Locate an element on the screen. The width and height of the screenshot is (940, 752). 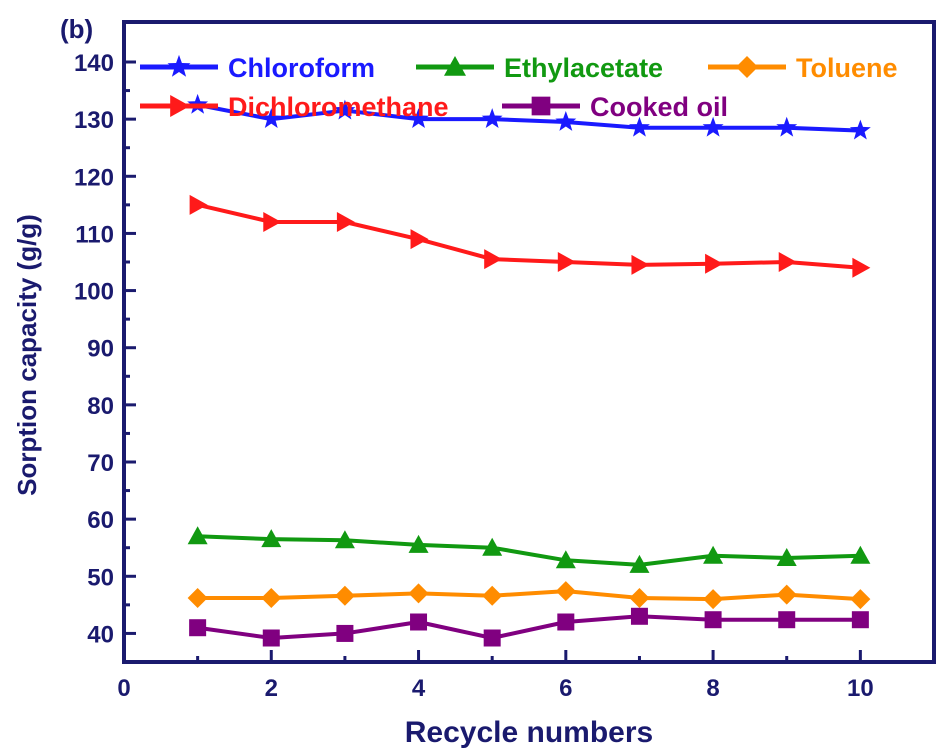
y-tick-label: 130 is located at coordinates (94, 120).